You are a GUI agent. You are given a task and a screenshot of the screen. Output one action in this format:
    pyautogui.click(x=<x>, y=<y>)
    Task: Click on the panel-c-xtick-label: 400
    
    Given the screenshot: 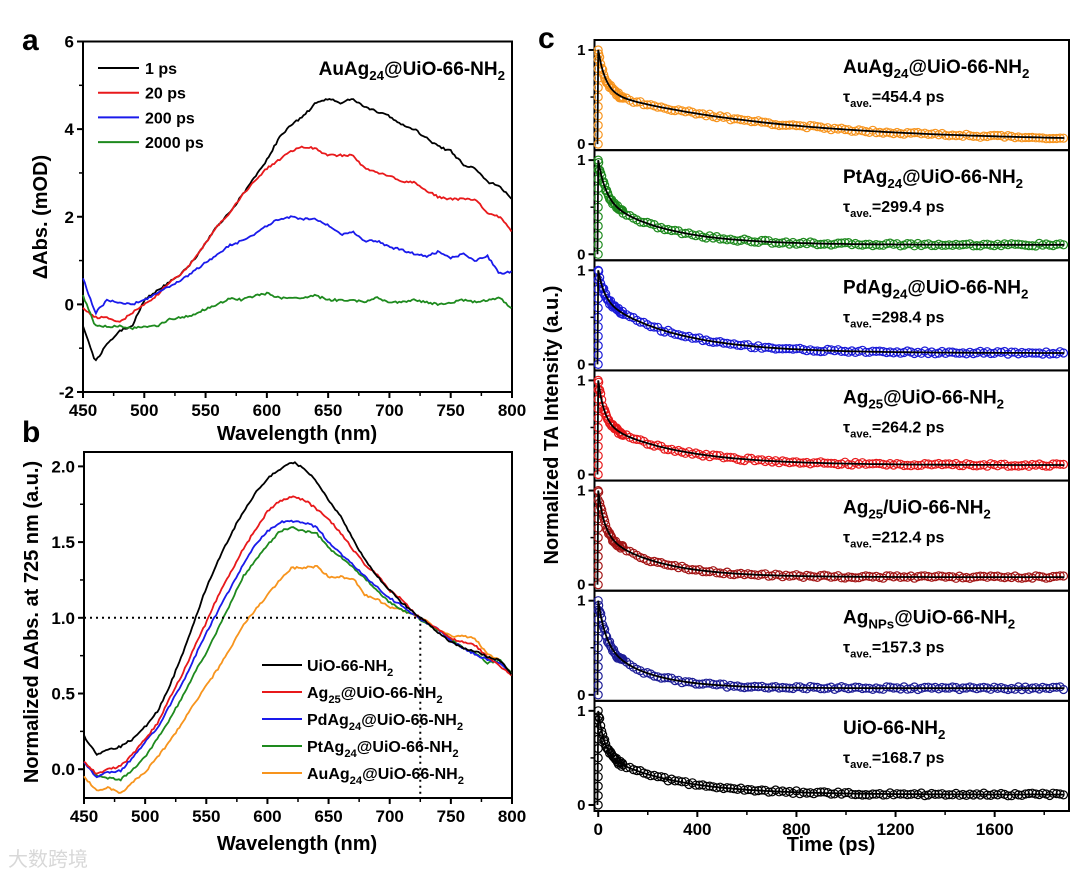 What is the action you would take?
    pyautogui.click(x=697, y=829)
    